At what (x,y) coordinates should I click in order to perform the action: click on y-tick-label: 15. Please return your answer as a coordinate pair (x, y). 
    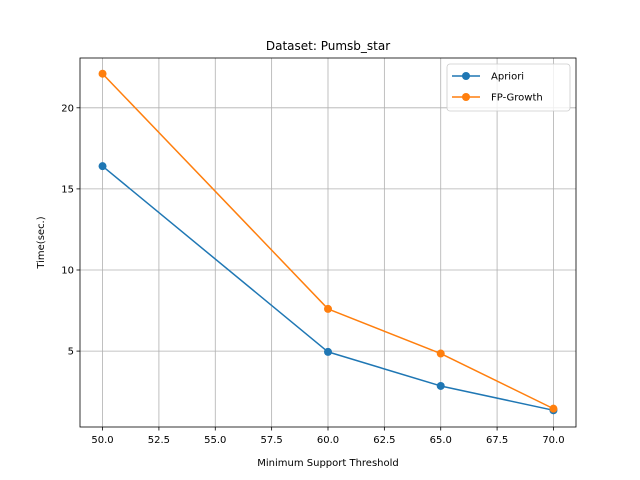
    Looking at the image, I should click on (67, 189).